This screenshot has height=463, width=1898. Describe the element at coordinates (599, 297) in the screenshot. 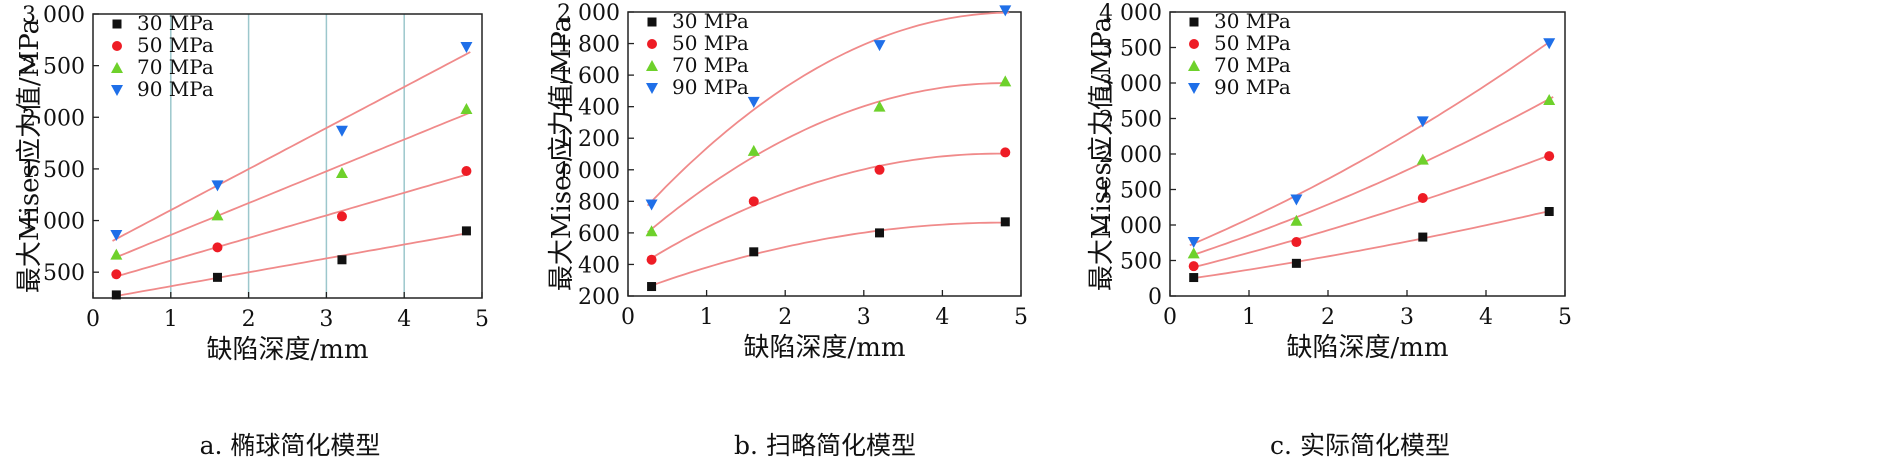

I see `y-tick-label: 200` at that location.